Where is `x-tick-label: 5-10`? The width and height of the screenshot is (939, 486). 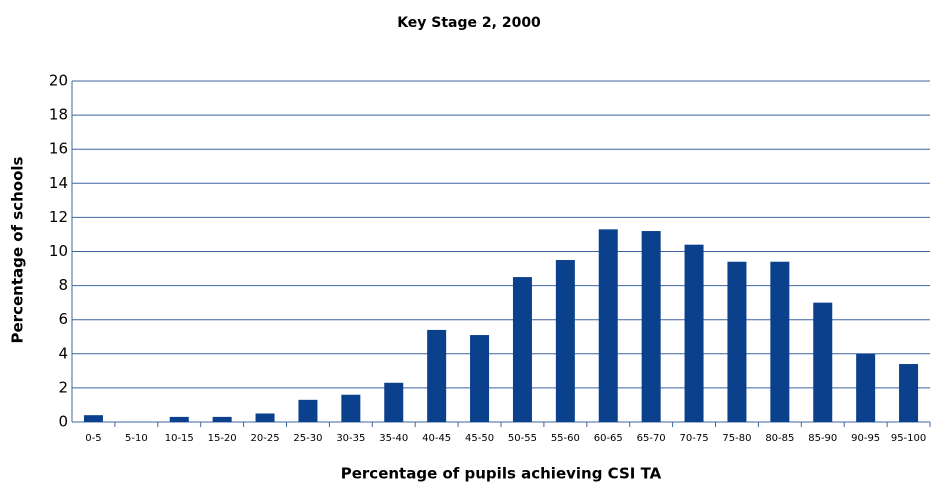 x-tick-label: 5-10 is located at coordinates (136, 438).